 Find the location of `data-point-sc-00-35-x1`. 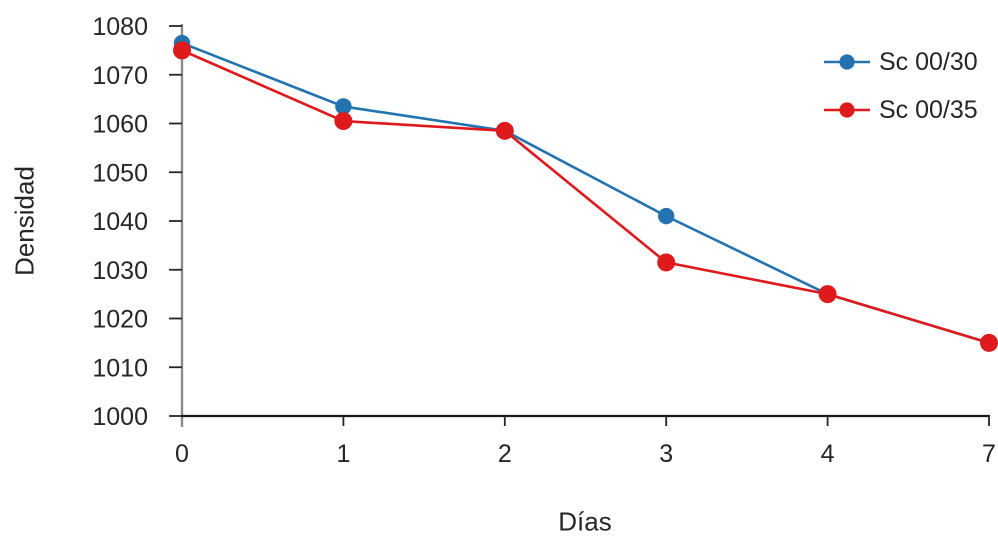

data-point-sc-00-35-x1 is located at coordinates (343, 121).